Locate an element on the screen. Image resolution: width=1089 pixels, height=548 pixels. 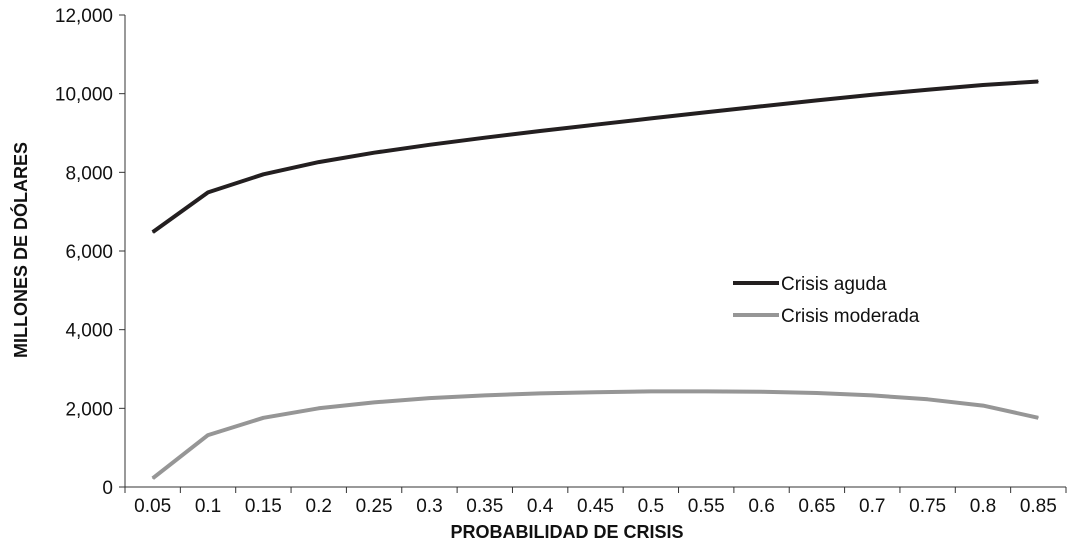
x-tick-label: 0.3 is located at coordinates (429, 506).